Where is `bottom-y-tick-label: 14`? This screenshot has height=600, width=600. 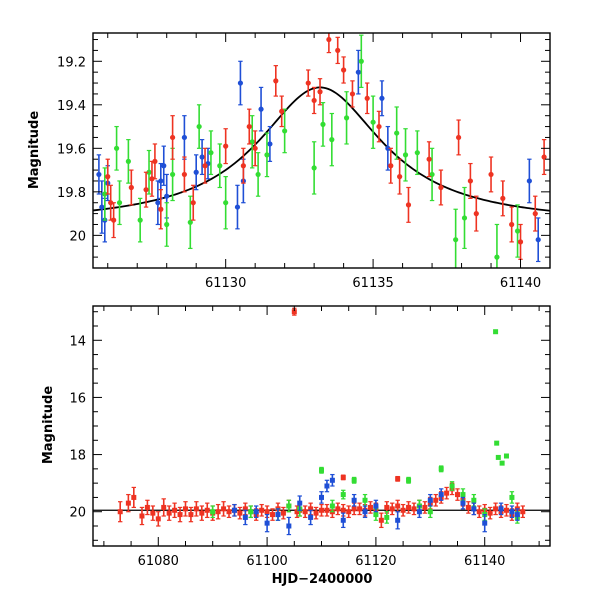 bottom-y-tick-label: 14 is located at coordinates (77, 341).